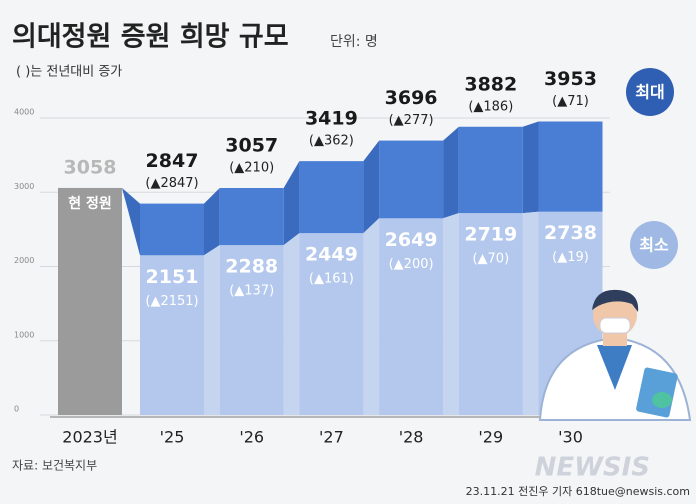 This screenshot has width=696, height=504. What do you see at coordinates (570, 257) in the screenshot?
I see `min-change-label: (▲19)` at bounding box center [570, 257].